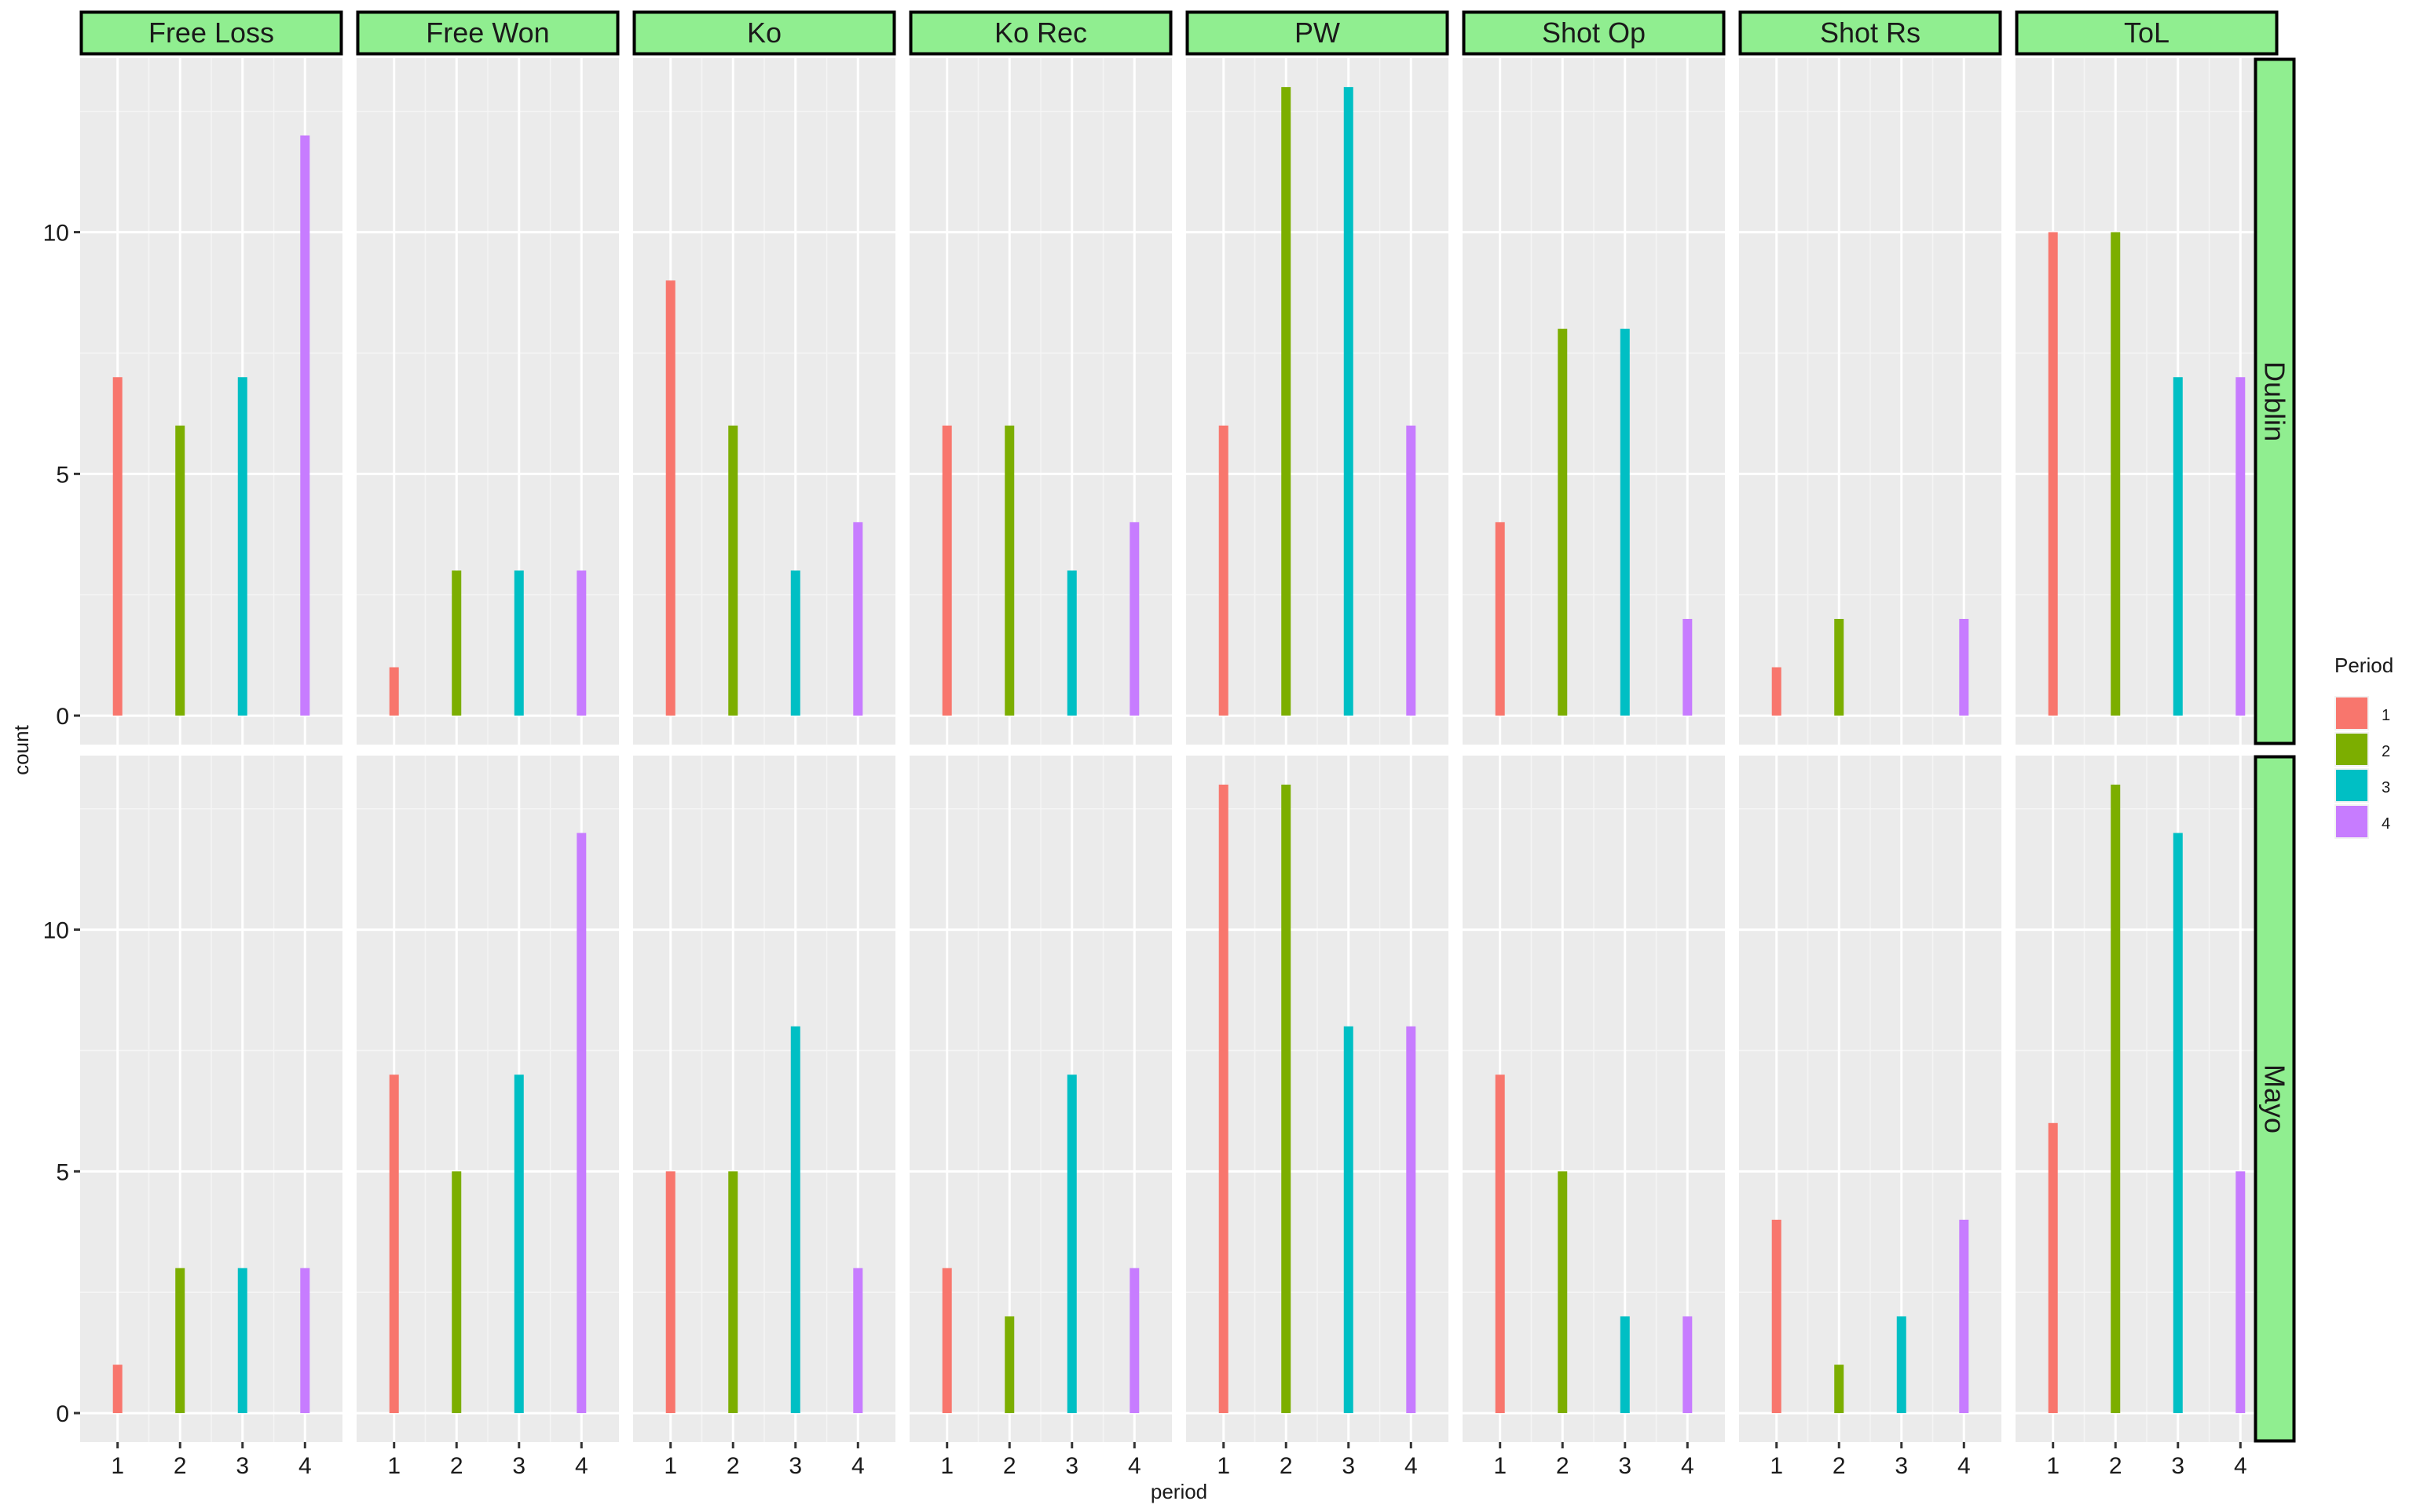 This screenshot has height=1512, width=2413. I want to click on facet-strip-free-loss, so click(211, 33).